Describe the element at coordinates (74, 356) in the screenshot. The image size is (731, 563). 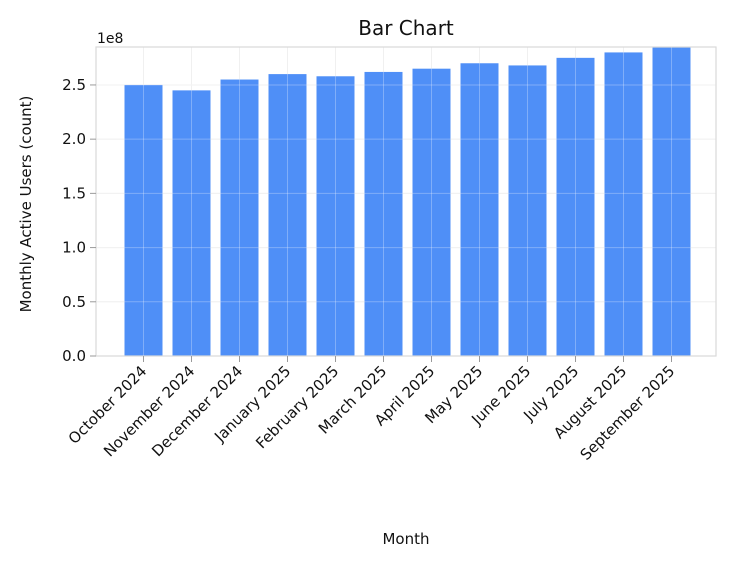
I see `y-tick-label: 0.0` at that location.